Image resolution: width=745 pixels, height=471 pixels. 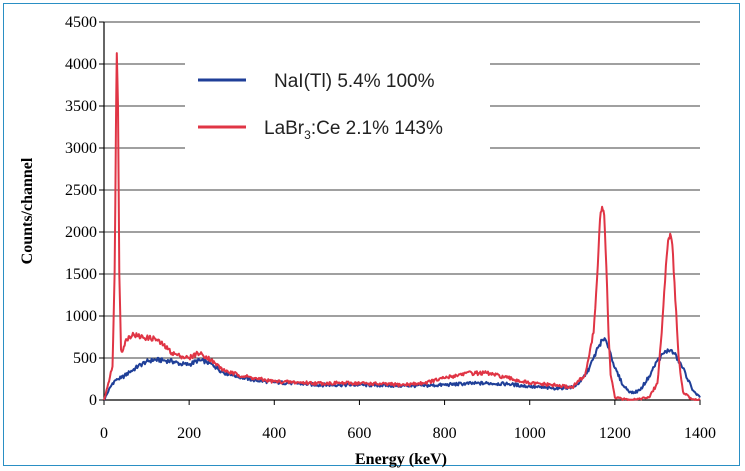 What do you see at coordinates (359, 433) in the screenshot?
I see `x-tick-label: 600` at bounding box center [359, 433].